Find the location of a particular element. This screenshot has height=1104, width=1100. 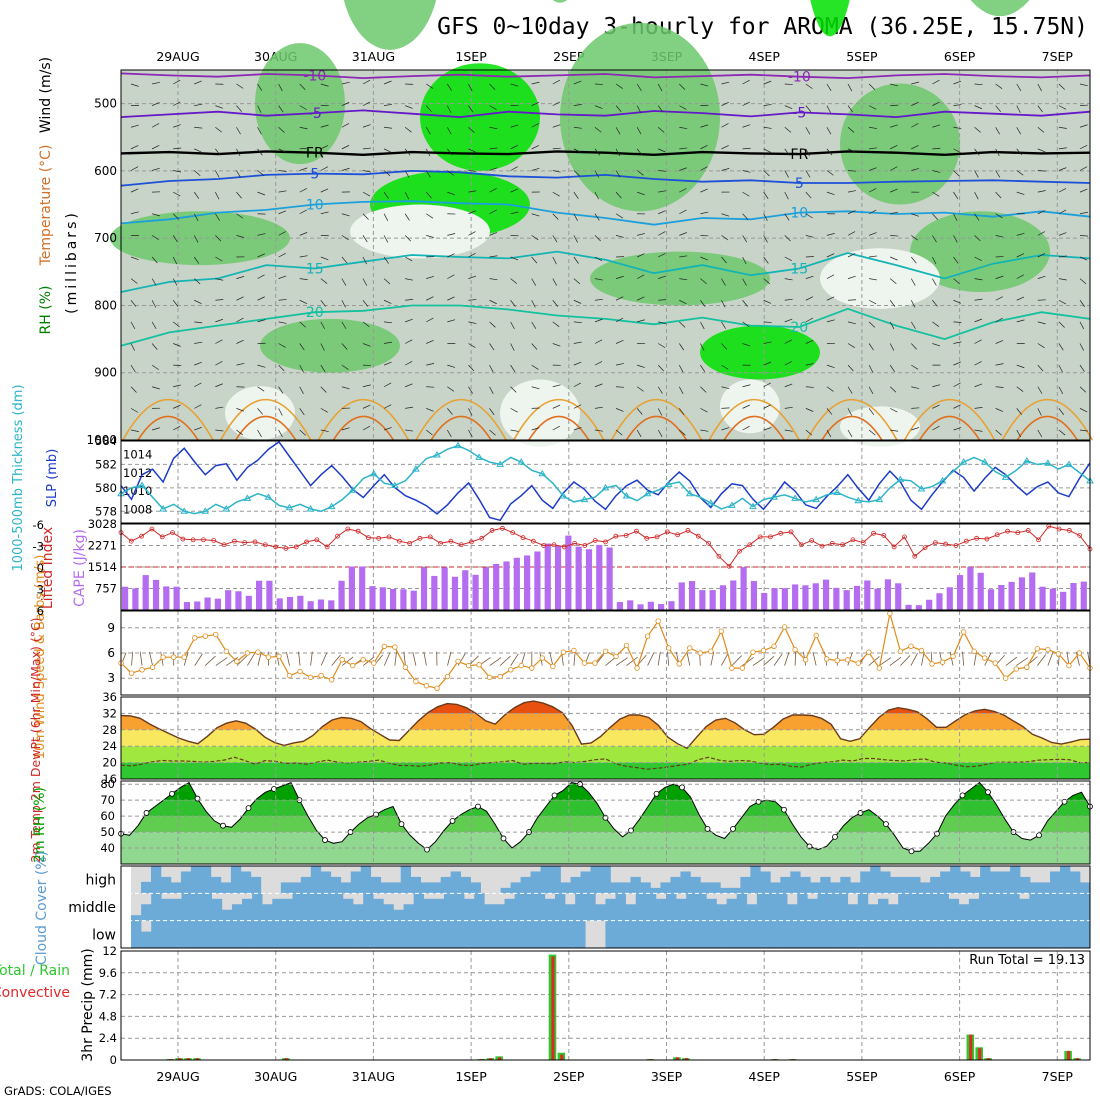

pressure-tick-label: 500 is located at coordinates (105, 104).